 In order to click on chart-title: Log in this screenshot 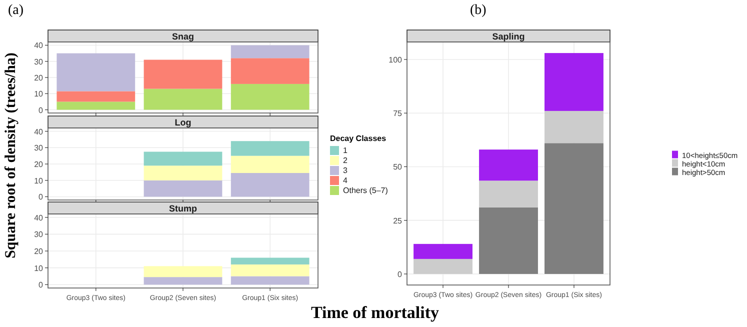, I will do `click(183, 123)`.